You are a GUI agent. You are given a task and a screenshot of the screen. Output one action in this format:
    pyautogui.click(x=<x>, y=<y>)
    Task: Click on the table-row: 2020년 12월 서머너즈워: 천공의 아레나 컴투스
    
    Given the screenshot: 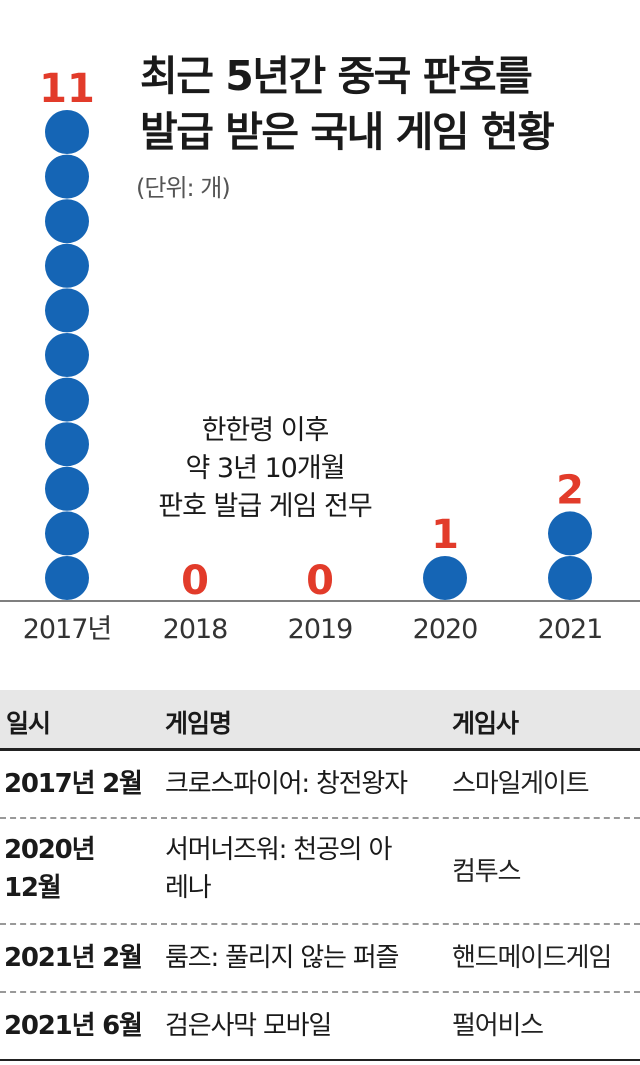 What is the action you would take?
    pyautogui.click(x=320, y=872)
    